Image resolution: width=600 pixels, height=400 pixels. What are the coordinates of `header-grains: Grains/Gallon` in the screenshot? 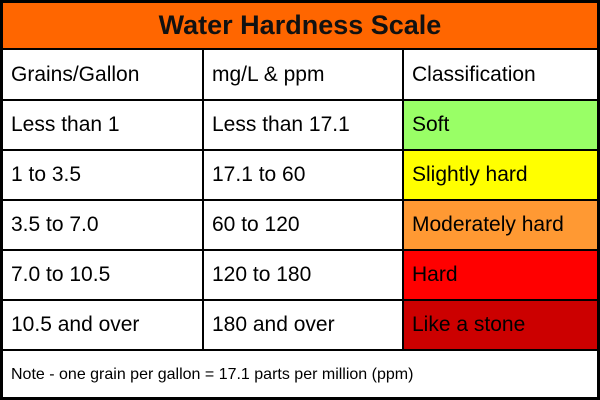 It's located at (103, 75).